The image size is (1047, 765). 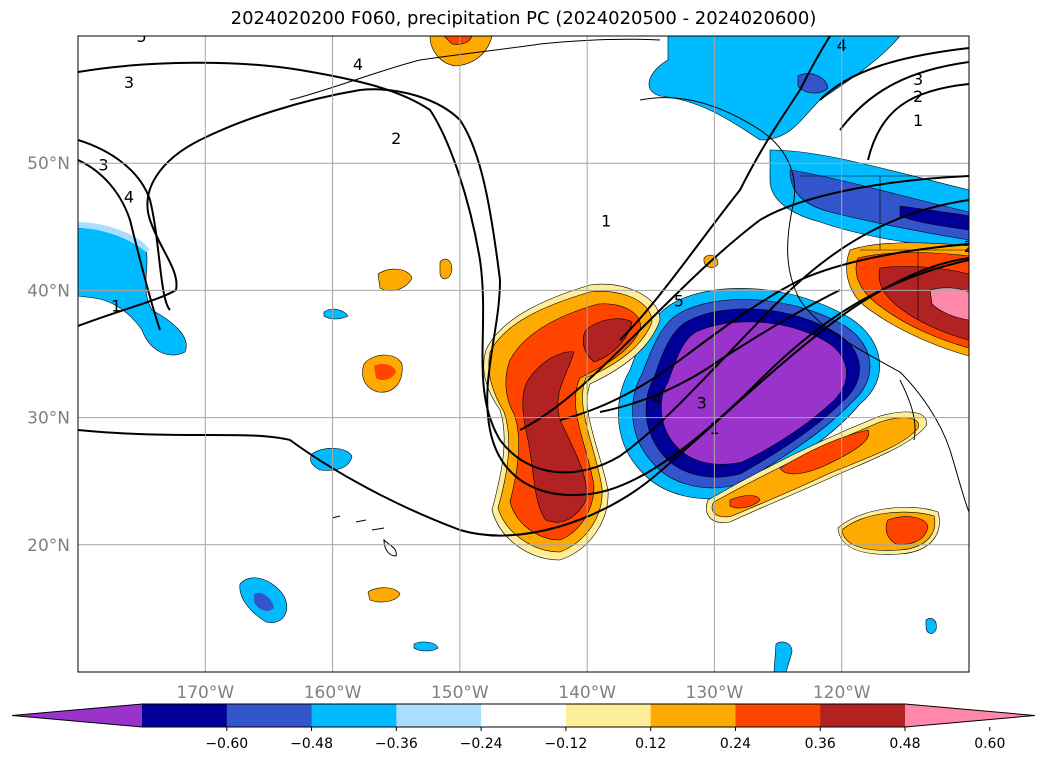 I want to click on latitude-tick-label: 50°N, so click(x=48, y=164).